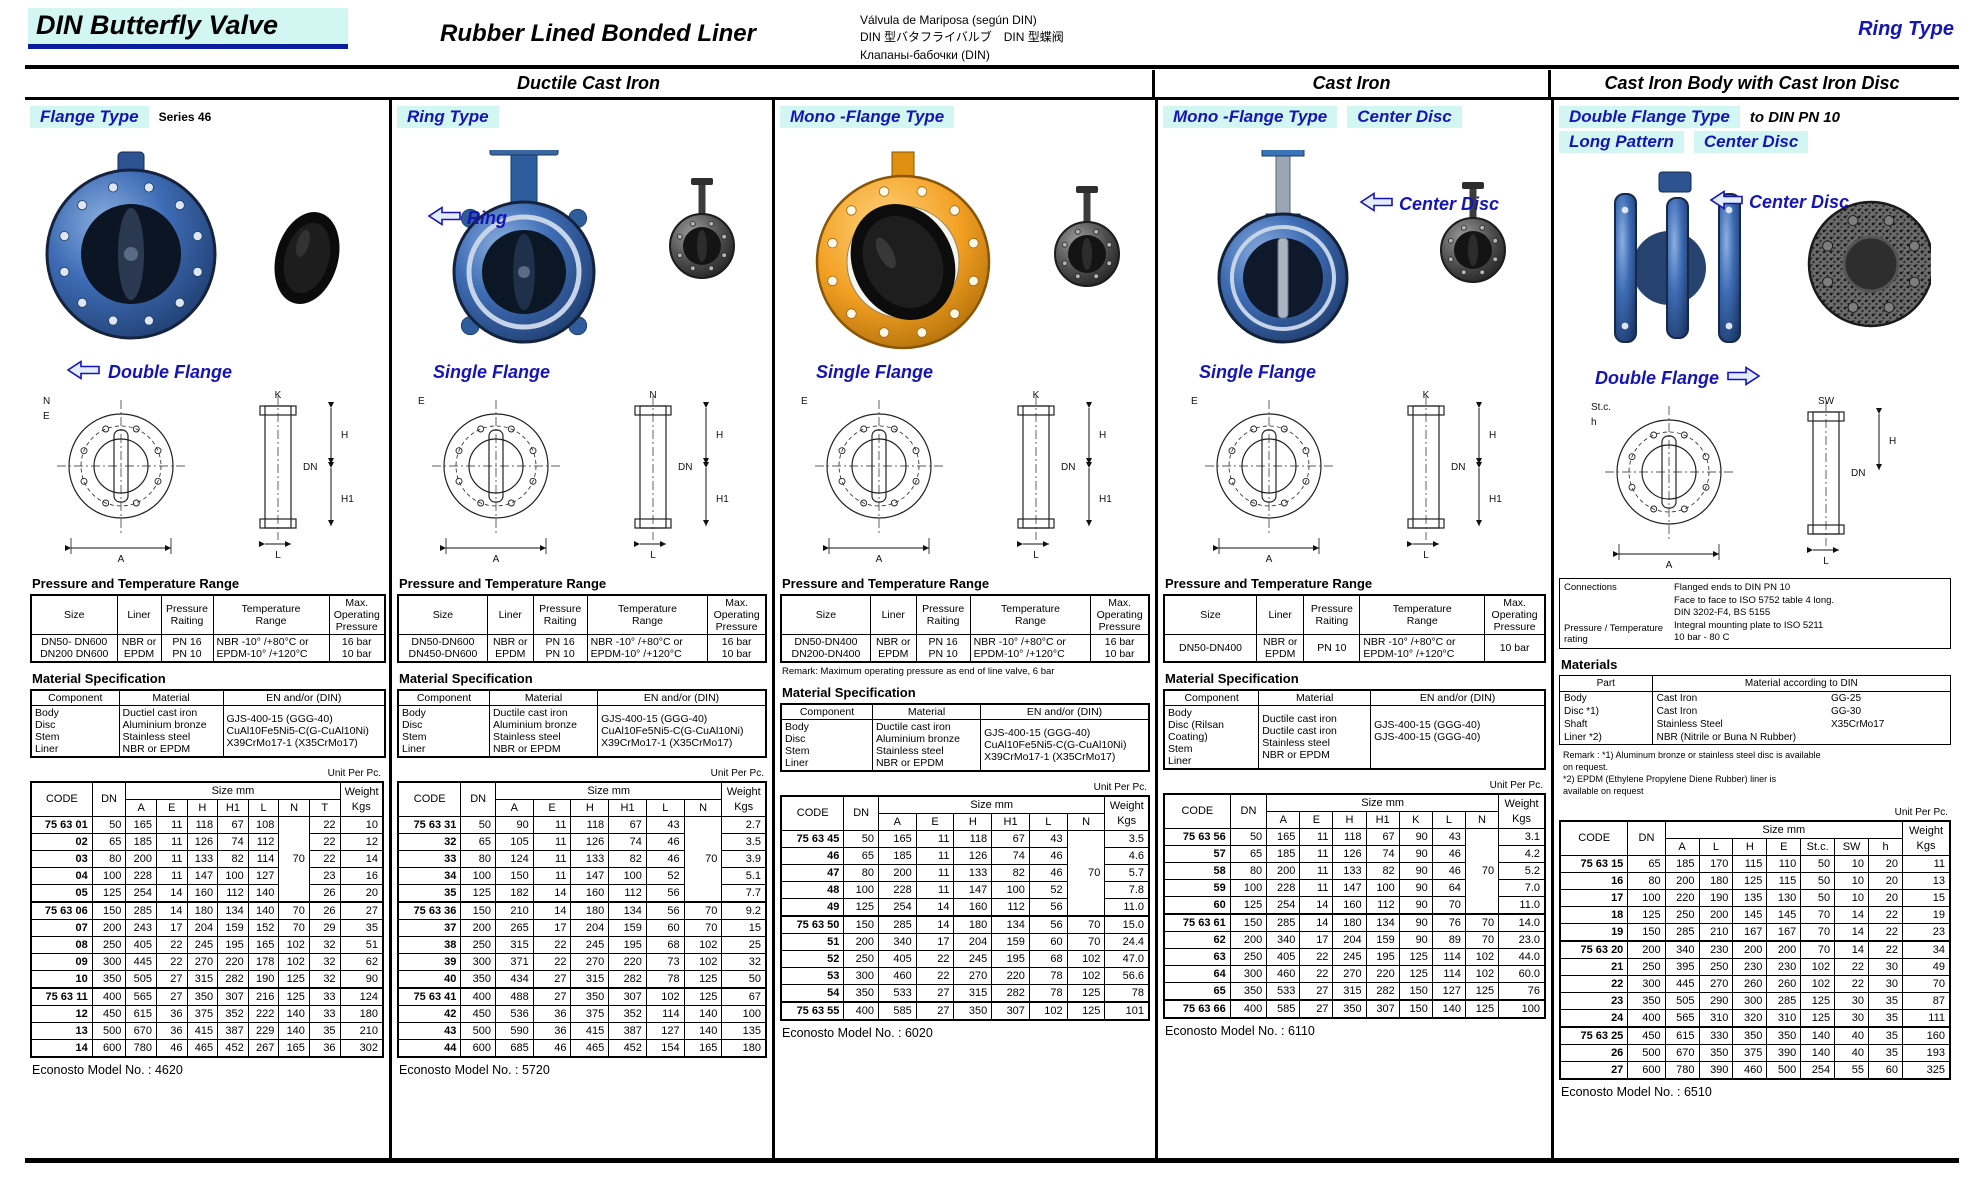 The height and width of the screenshot is (1202, 1984). What do you see at coordinates (207, 1031) in the screenshot?
I see `table-row: 13 500 670 36 415 387 229 140 35 210` at bounding box center [207, 1031].